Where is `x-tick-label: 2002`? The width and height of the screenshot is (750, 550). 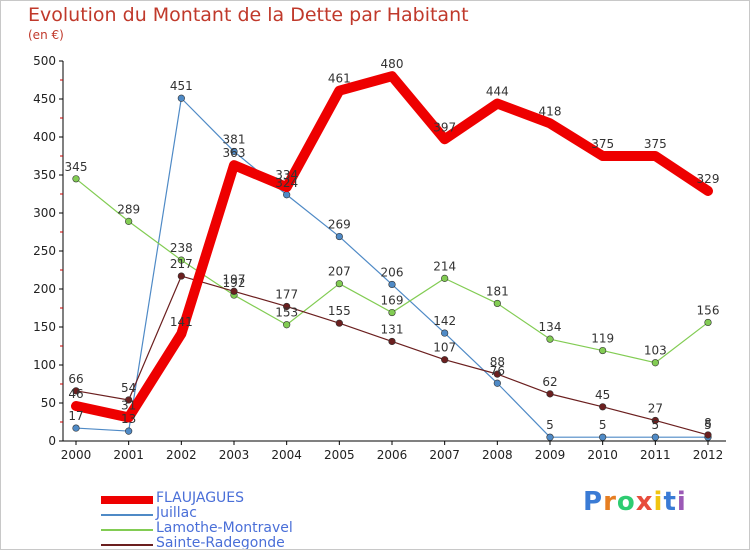 x-tick-label: 2002 is located at coordinates (181, 455).